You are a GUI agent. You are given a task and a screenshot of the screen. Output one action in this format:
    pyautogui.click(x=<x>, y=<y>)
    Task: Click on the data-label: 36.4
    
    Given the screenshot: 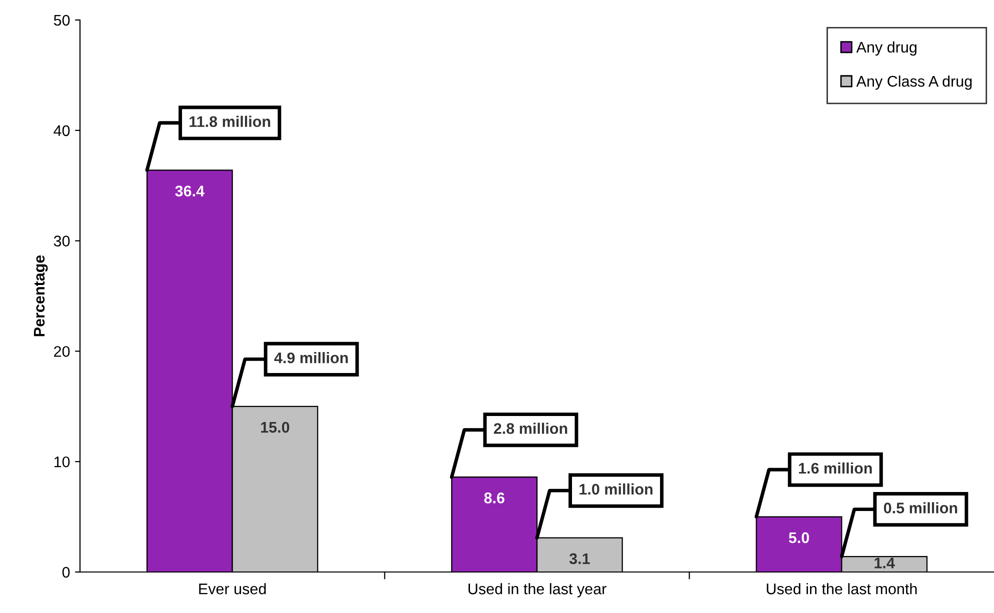 What is the action you would take?
    pyautogui.click(x=189, y=191)
    